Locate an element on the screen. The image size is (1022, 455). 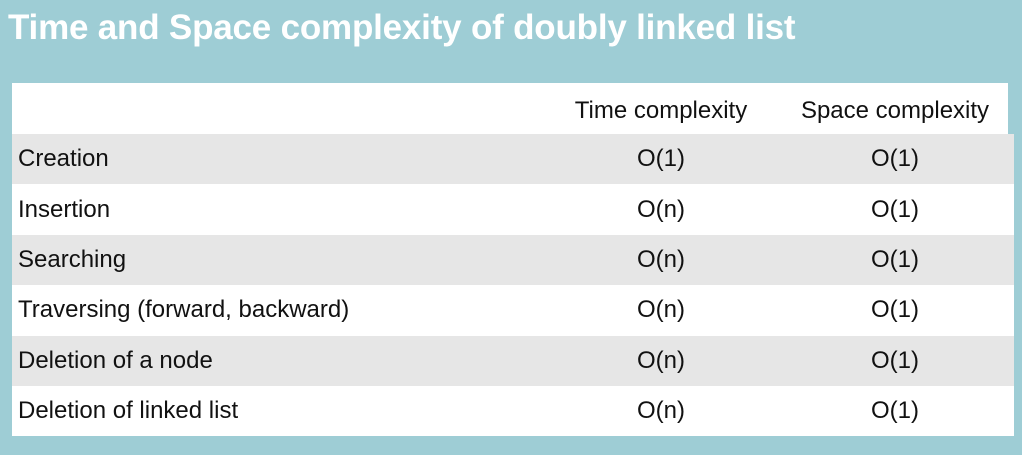
header-operation is located at coordinates (279, 108).